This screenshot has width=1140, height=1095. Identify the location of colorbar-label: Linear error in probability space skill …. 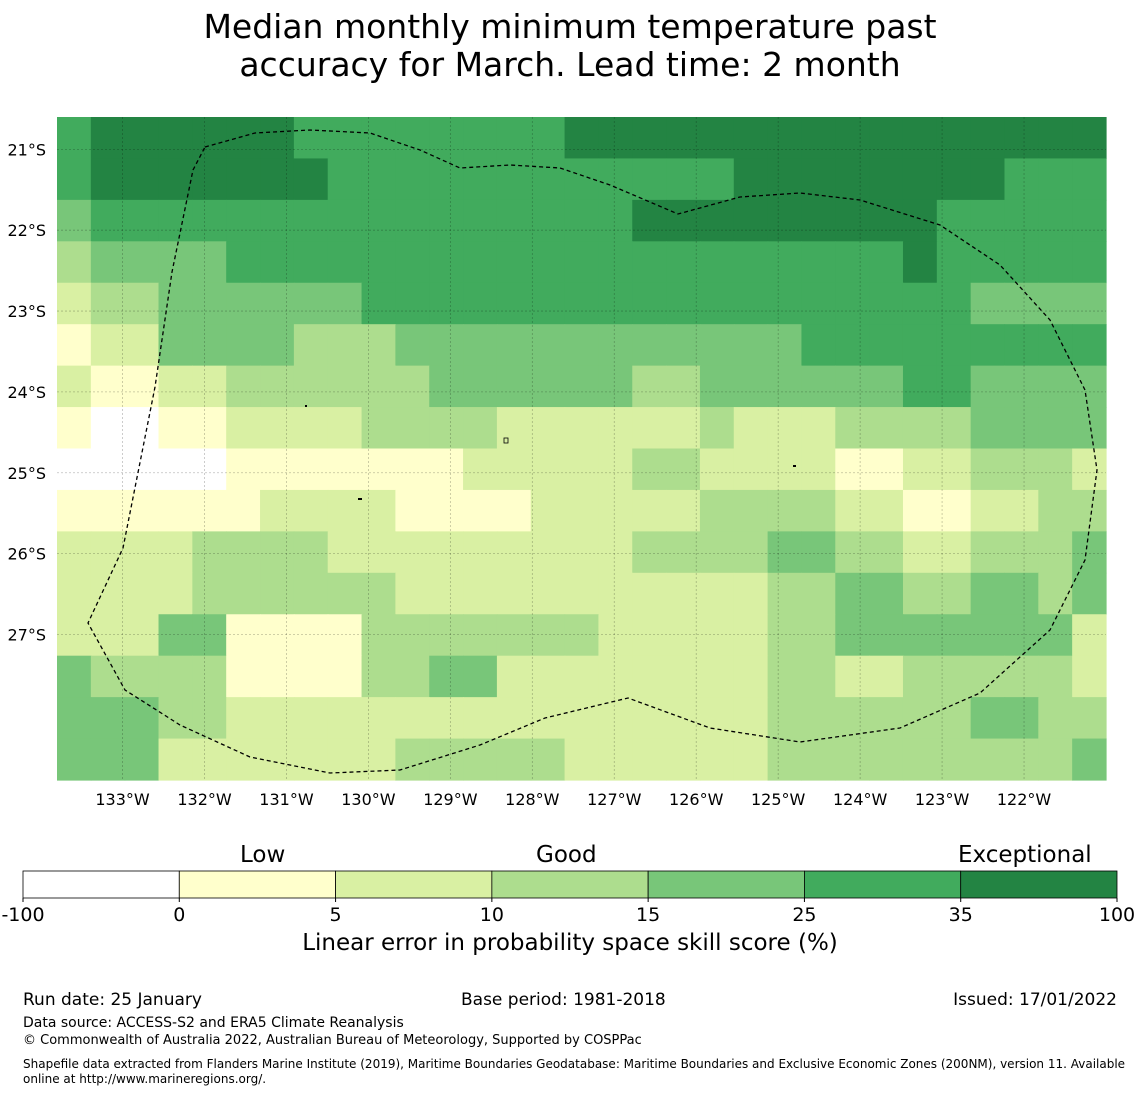
(570, 943).